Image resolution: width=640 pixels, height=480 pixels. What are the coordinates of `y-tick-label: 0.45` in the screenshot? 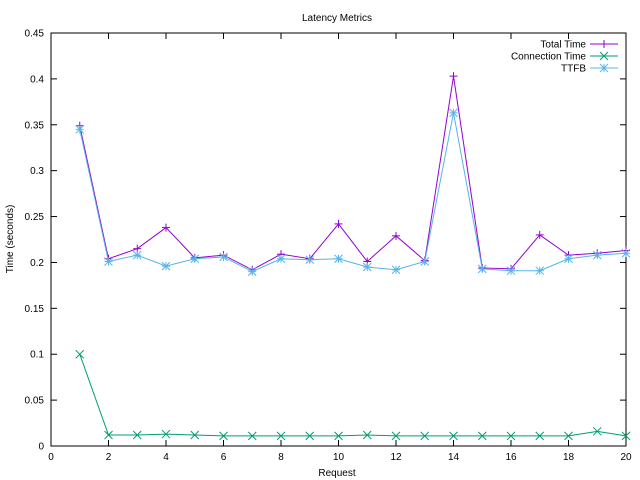 It's located at (35, 34).